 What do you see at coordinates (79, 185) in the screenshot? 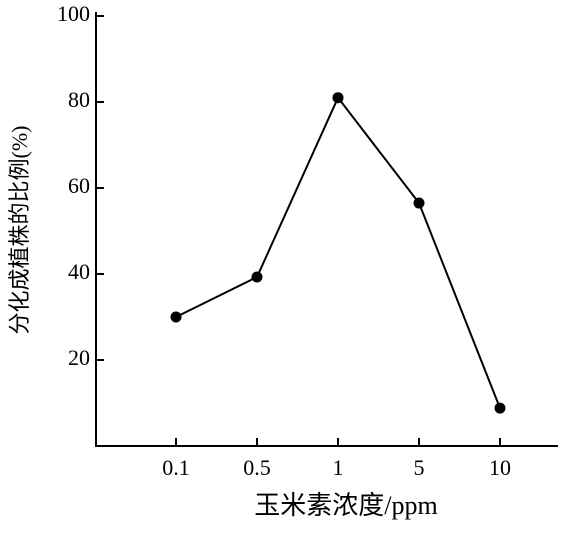
I see `y-tick-label: 60` at bounding box center [79, 185].